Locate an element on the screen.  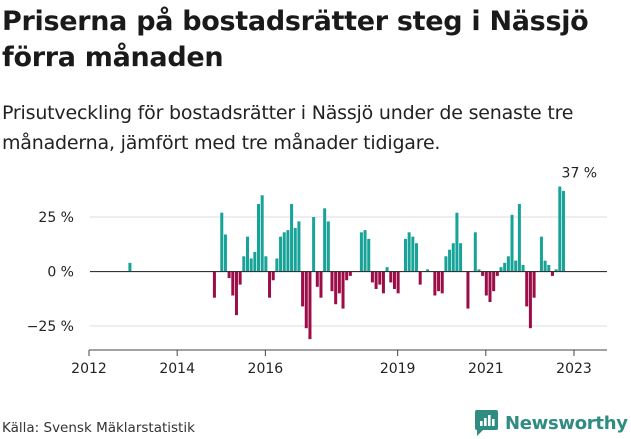
x-tick-label: 2016 is located at coordinates (266, 369).